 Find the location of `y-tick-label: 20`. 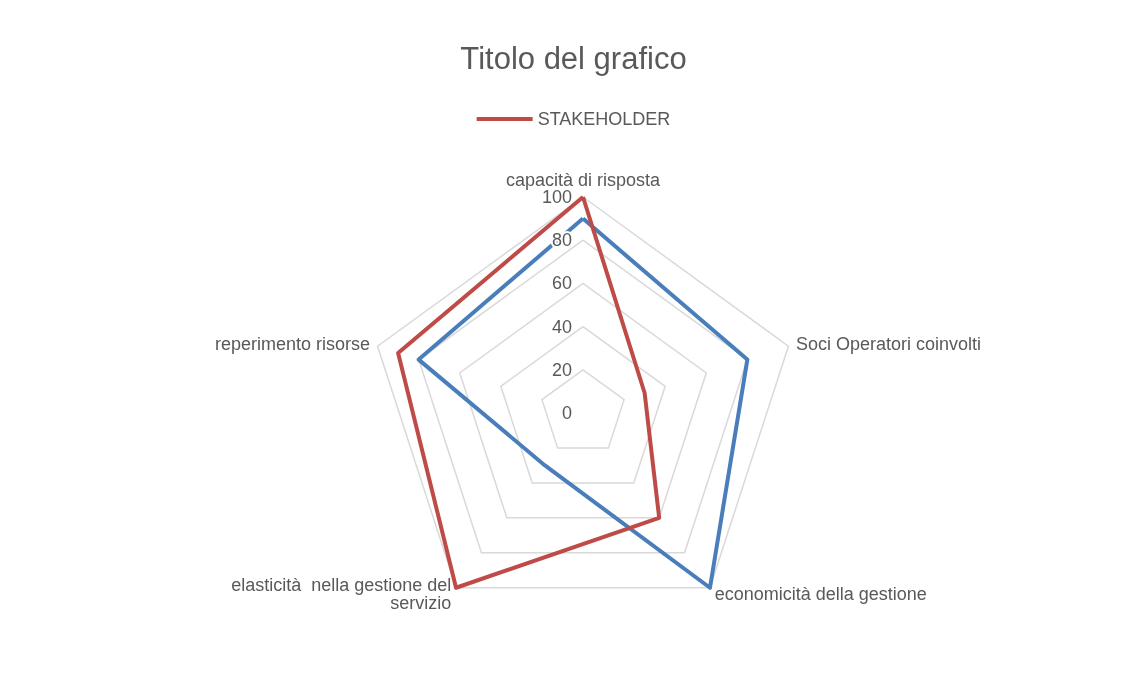

y-tick-label: 20 is located at coordinates (561, 369).